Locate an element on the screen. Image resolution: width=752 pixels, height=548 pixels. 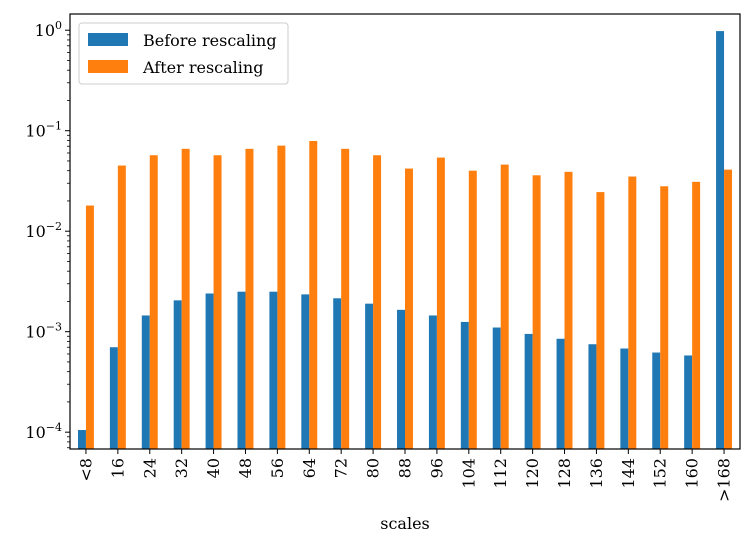
x-tick-label: 96 is located at coordinates (436, 468).